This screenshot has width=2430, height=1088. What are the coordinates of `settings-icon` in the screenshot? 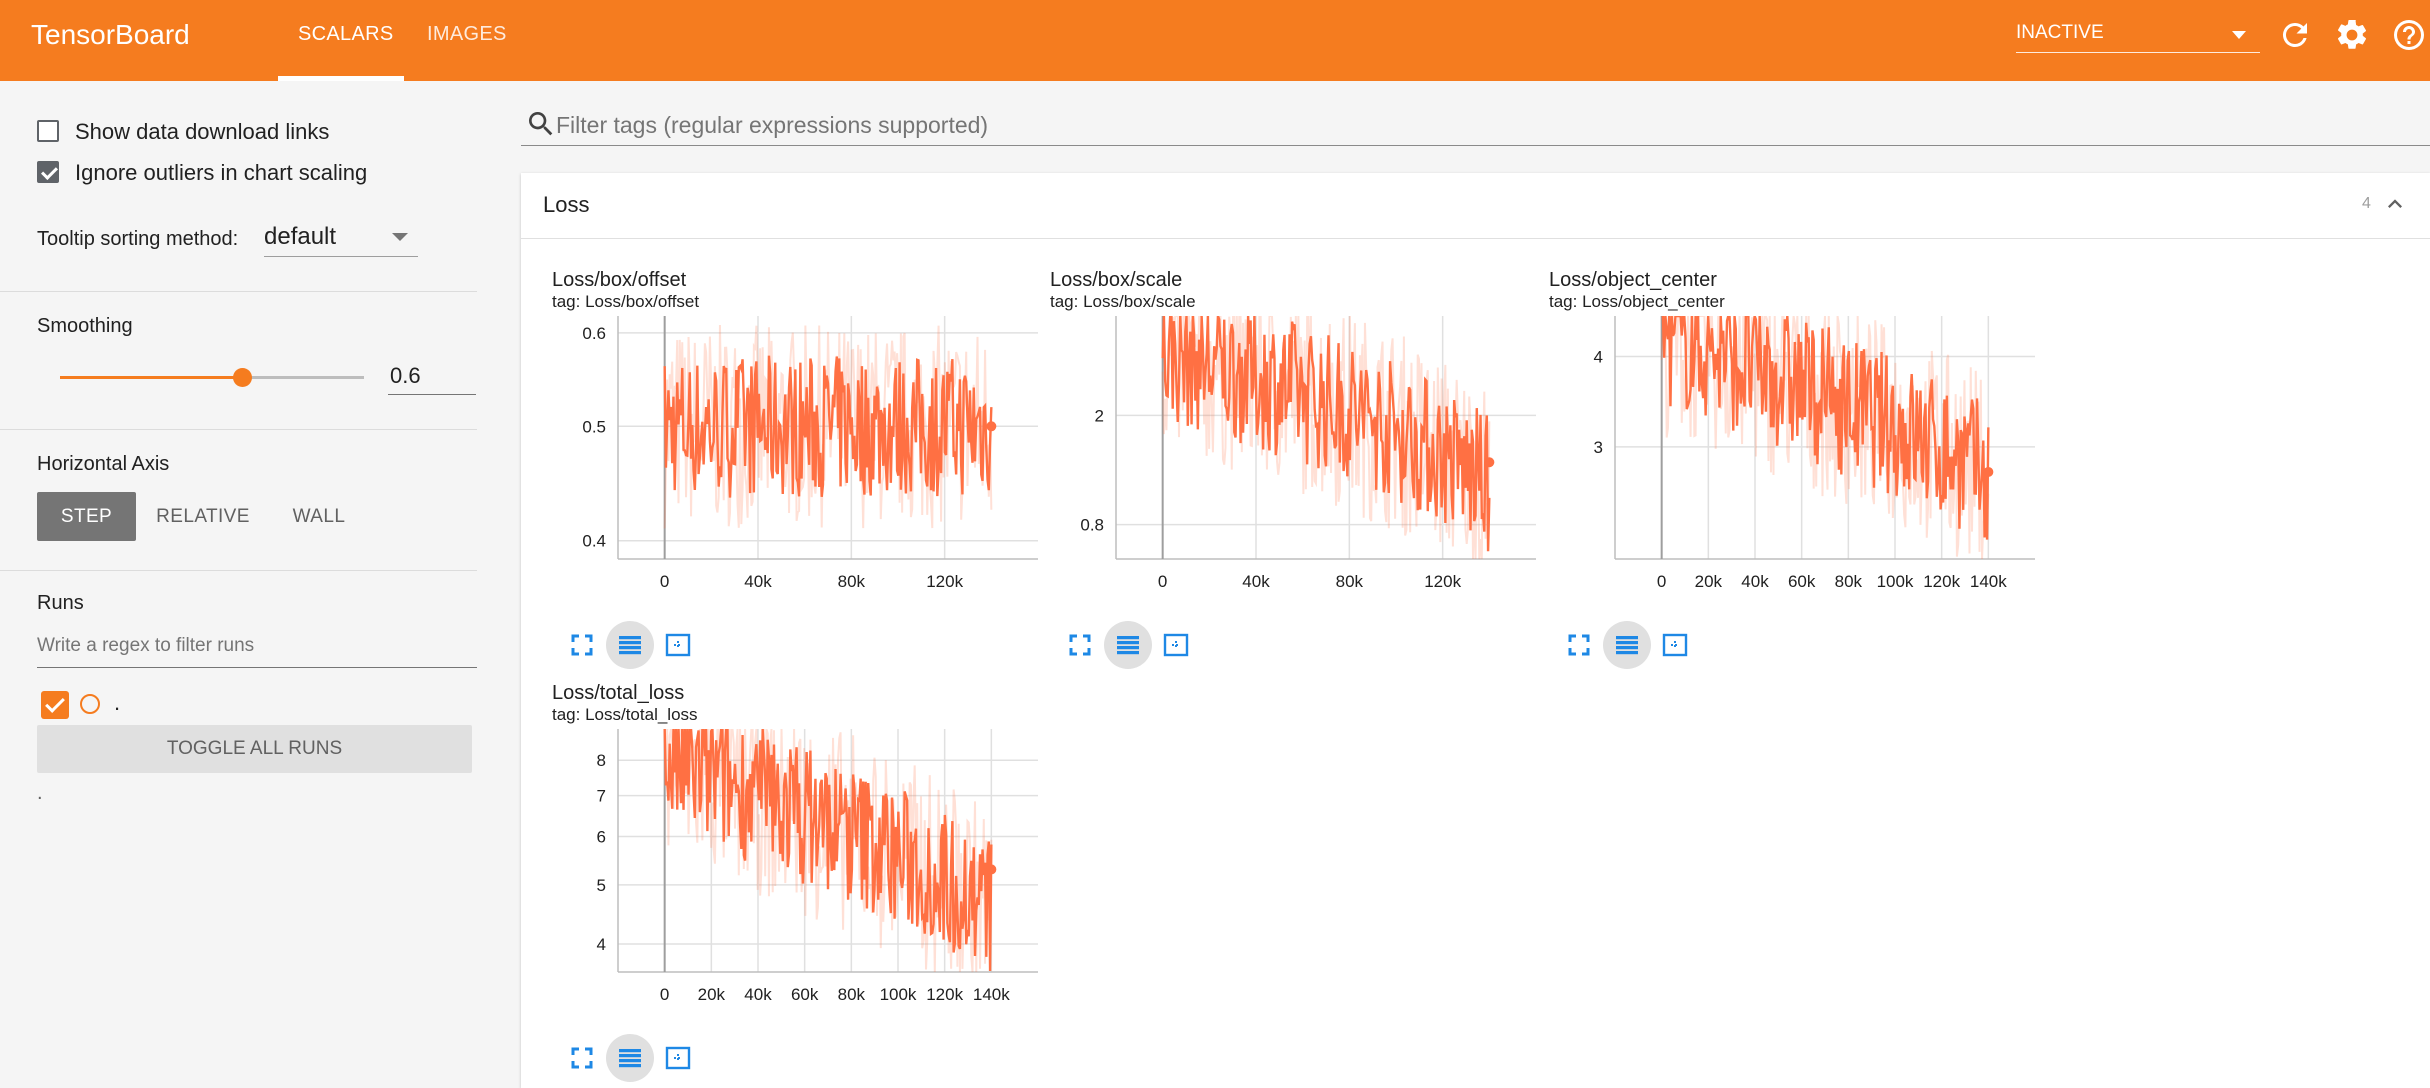 It's located at (2352, 35).